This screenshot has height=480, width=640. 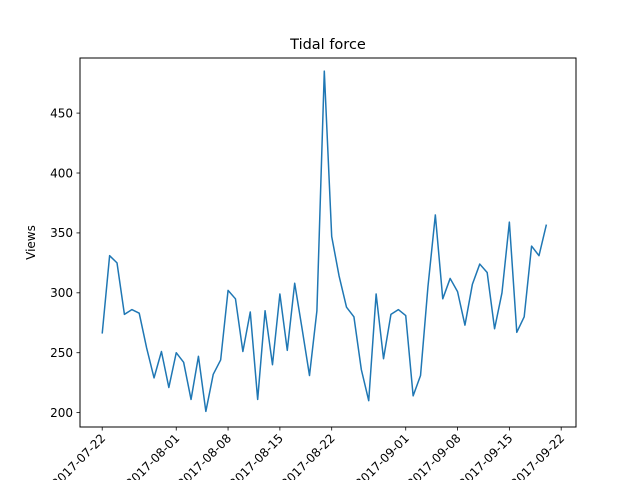 I want to click on y-tick-label: 250, so click(x=61, y=353).